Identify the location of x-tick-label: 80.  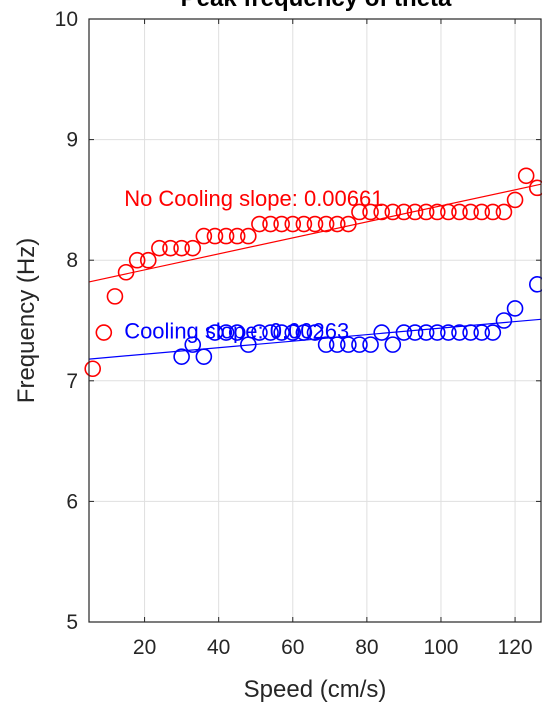
(366, 647).